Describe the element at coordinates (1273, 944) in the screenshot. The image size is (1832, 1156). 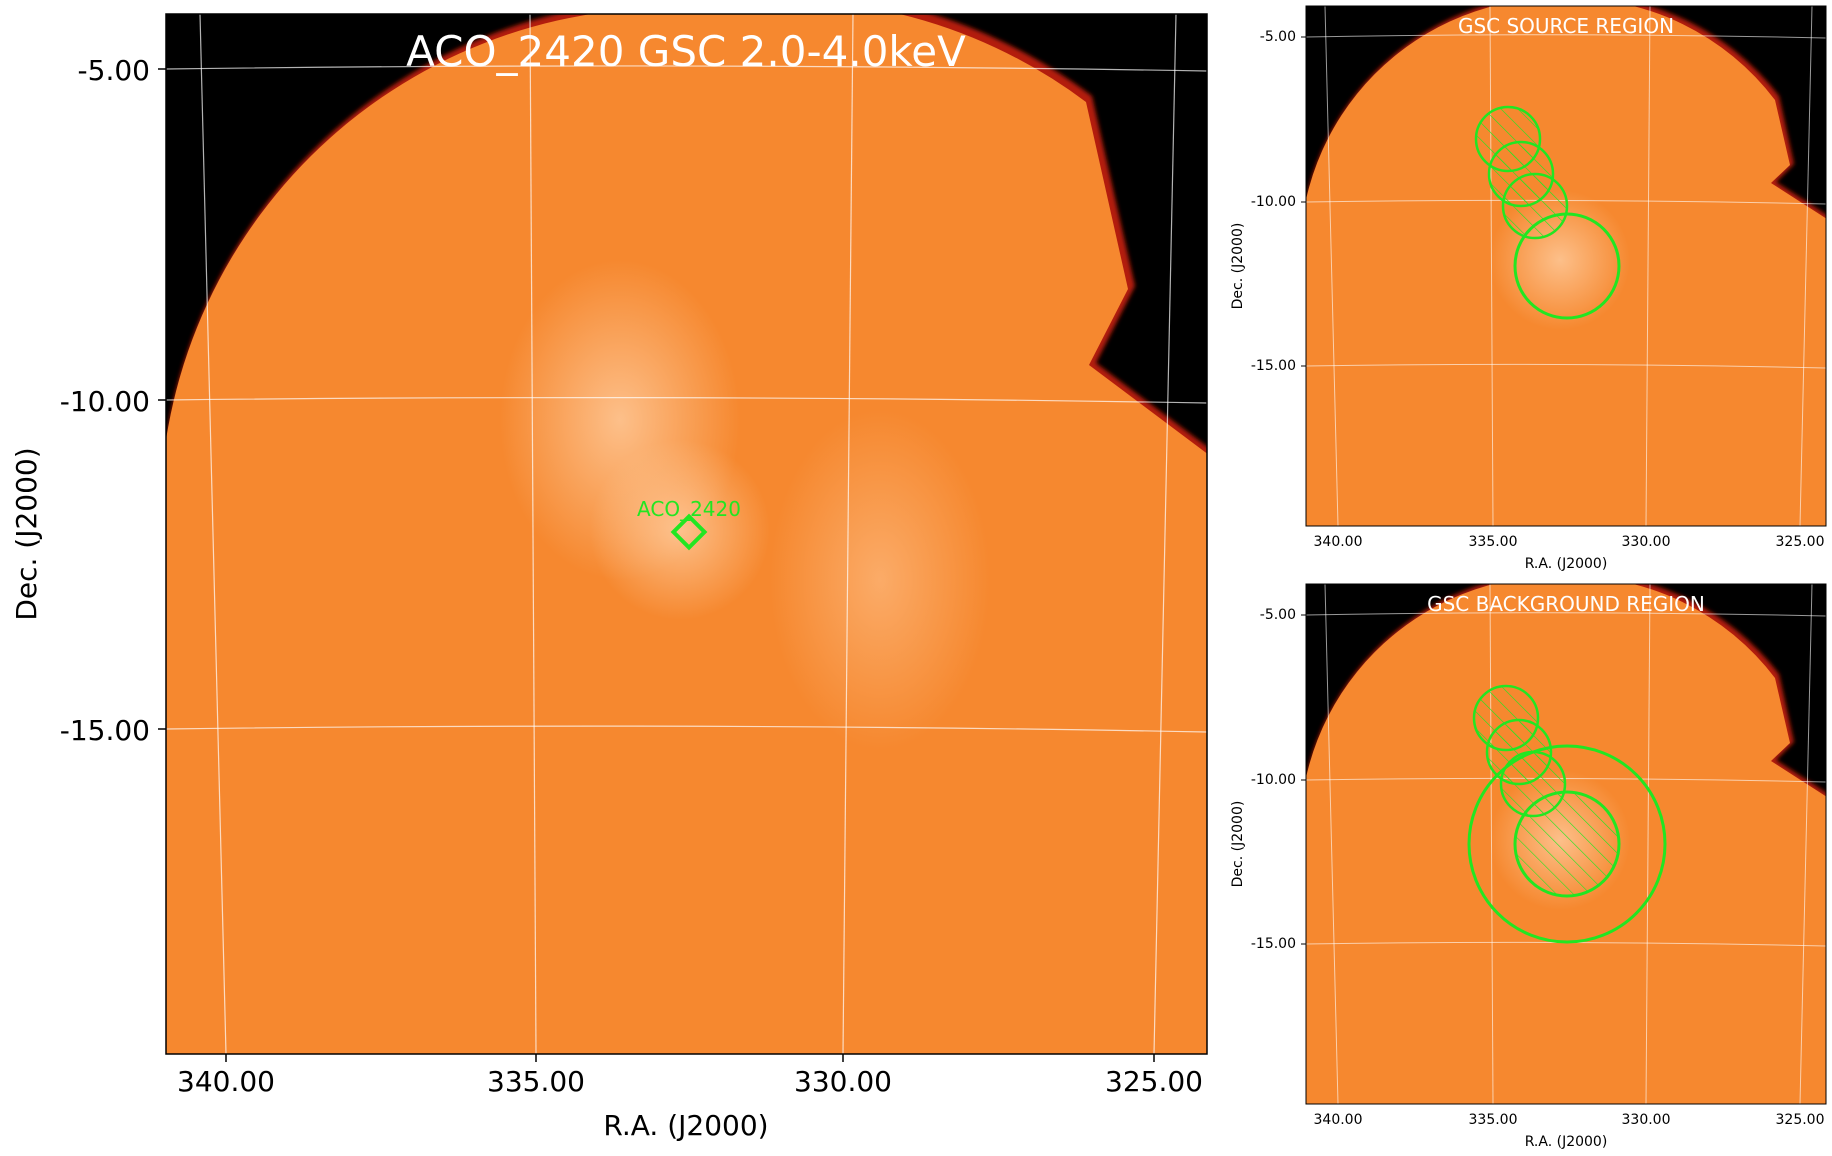
I see `background-y-tick-label: -15.00` at that location.